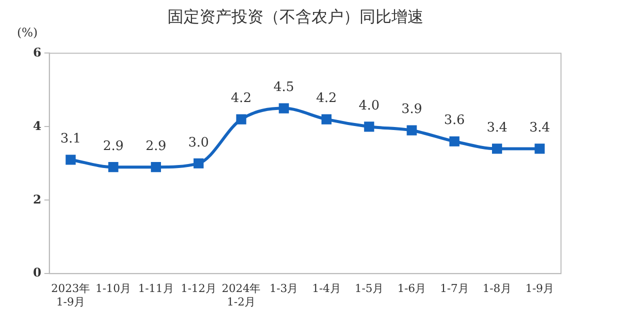 The height and width of the screenshot is (322, 636). Describe the element at coordinates (454, 120) in the screenshot. I see `data-label: 3.6` at that location.